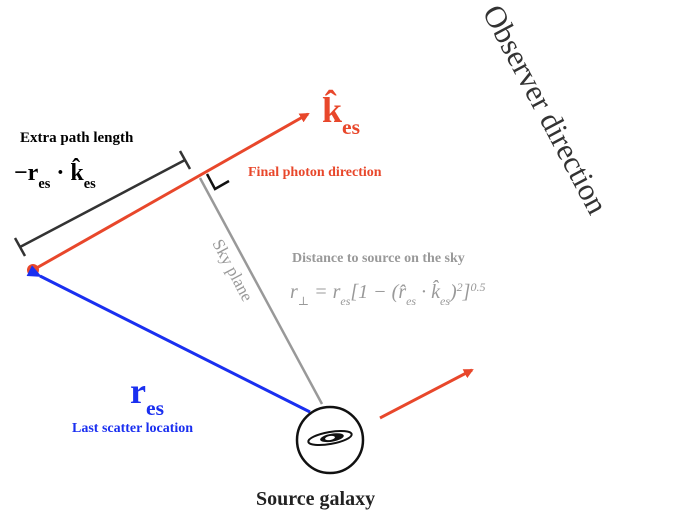 Image resolution: width=680 pixels, height=521 pixels. I want to click on formula-sup: 0.5, so click(477, 287).